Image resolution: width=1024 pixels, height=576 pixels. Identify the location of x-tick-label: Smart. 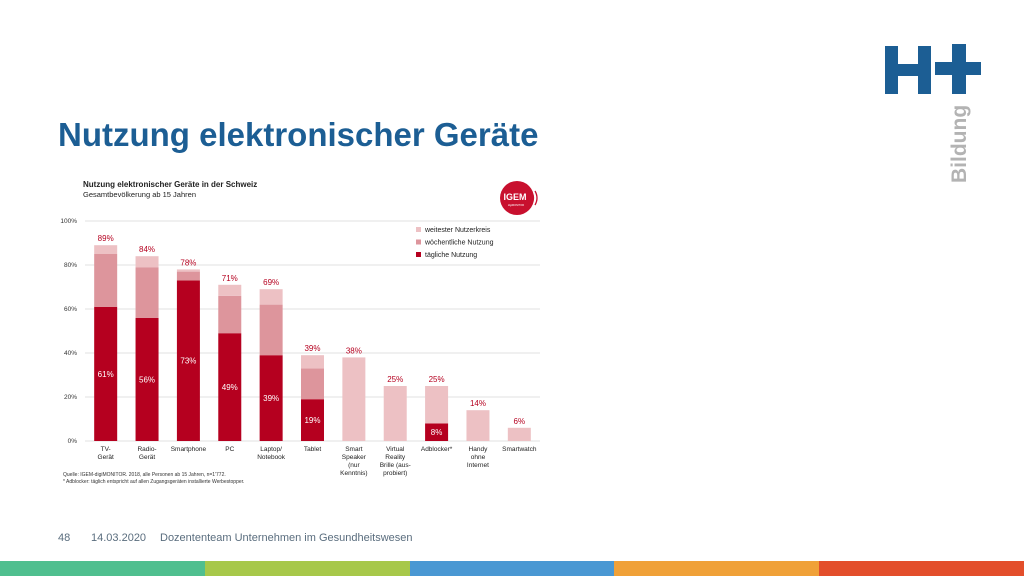
(354, 449).